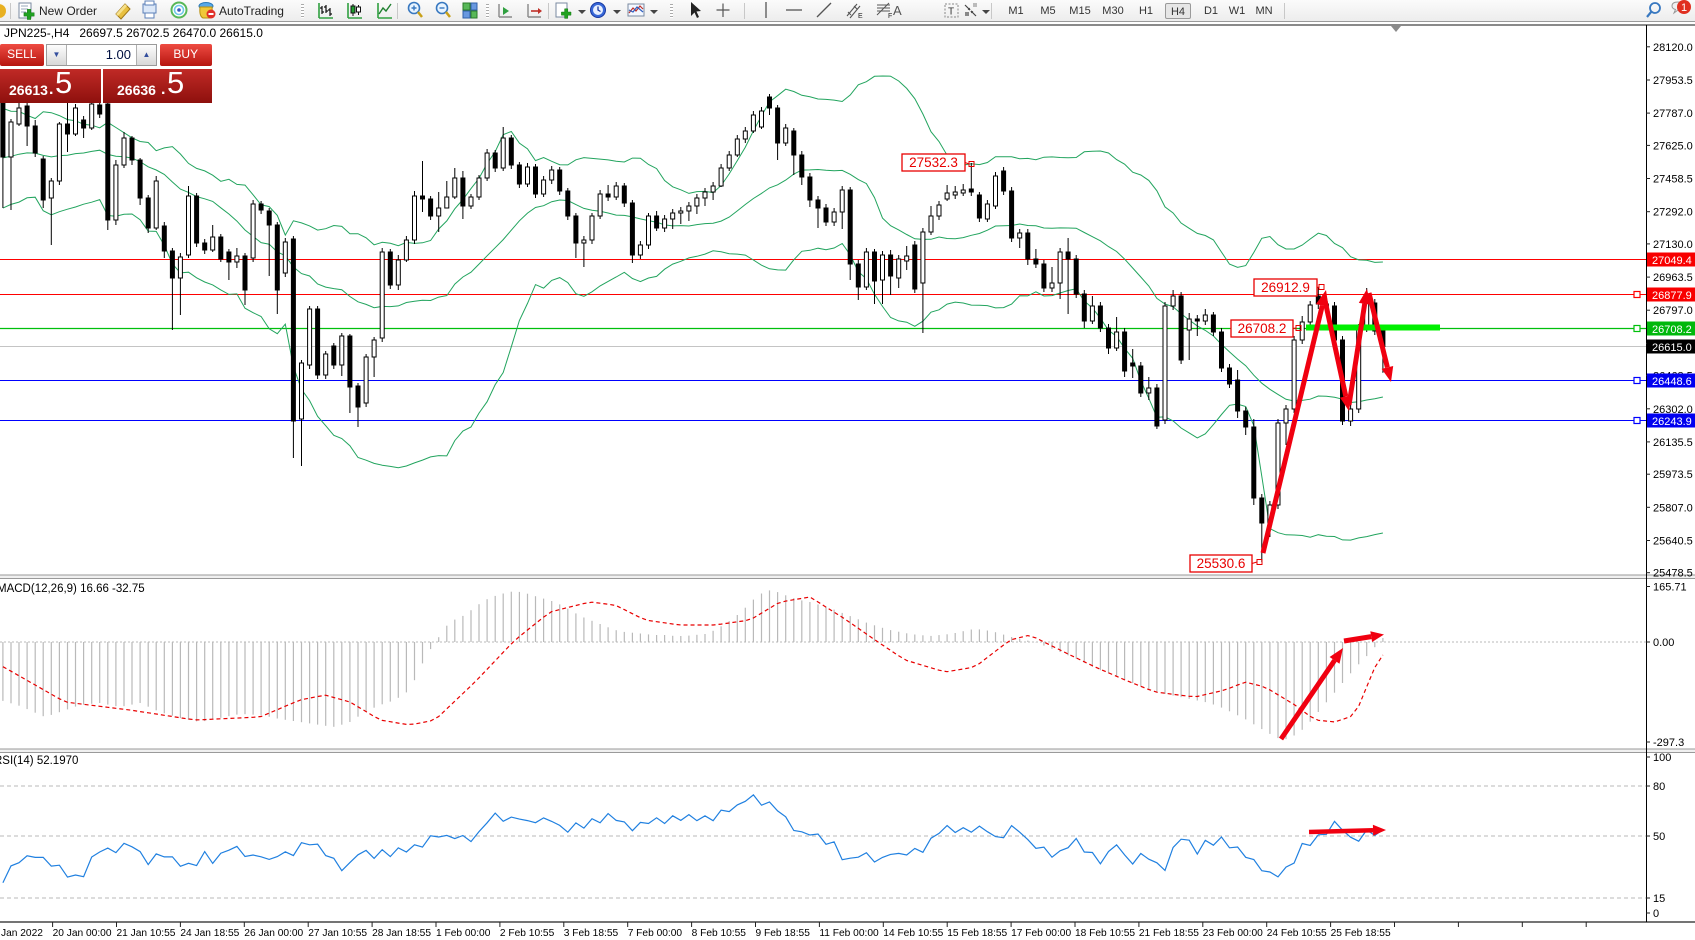  What do you see at coordinates (1673, 278) in the screenshot?
I see `svg-text: 26963.5` at bounding box center [1673, 278].